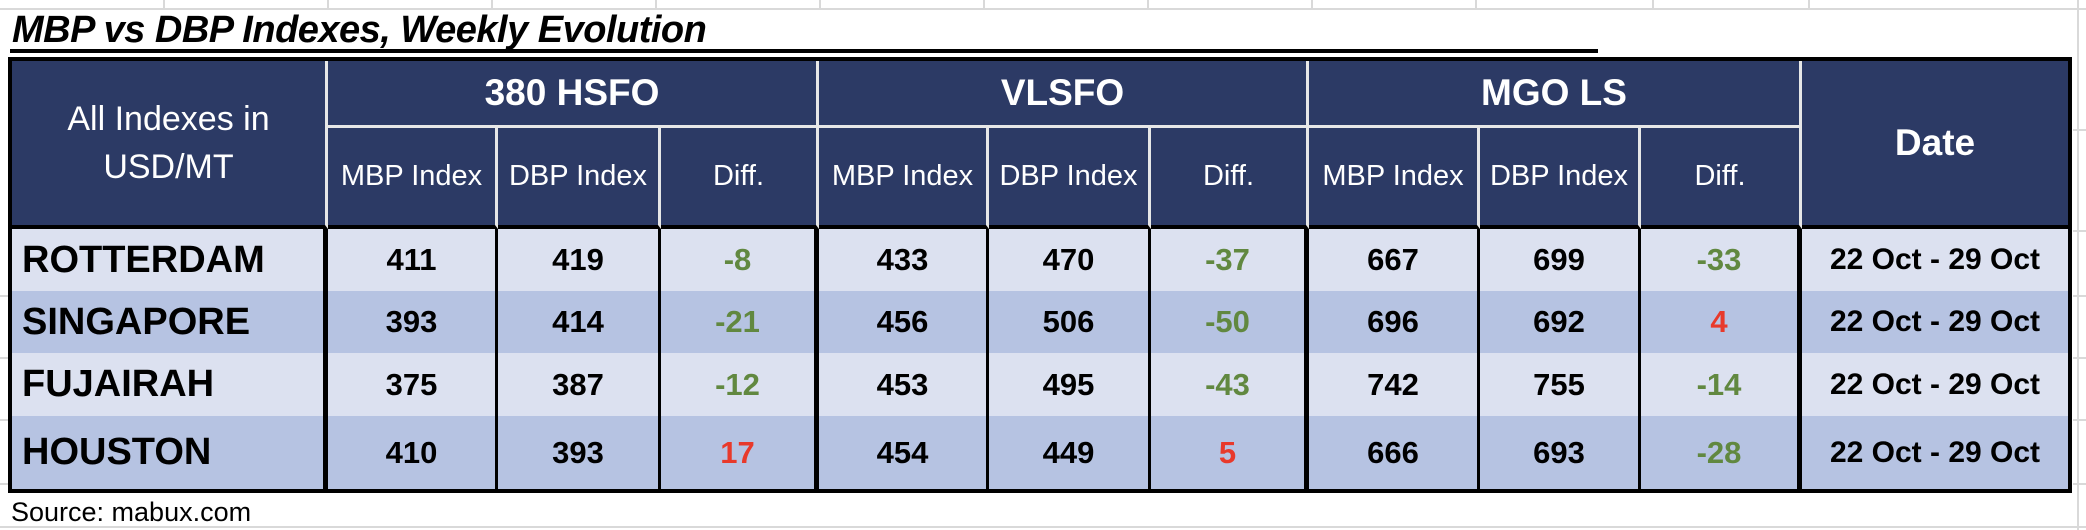  What do you see at coordinates (170, 260) in the screenshot?
I see `port-cell: ROTTERDAM` at bounding box center [170, 260].